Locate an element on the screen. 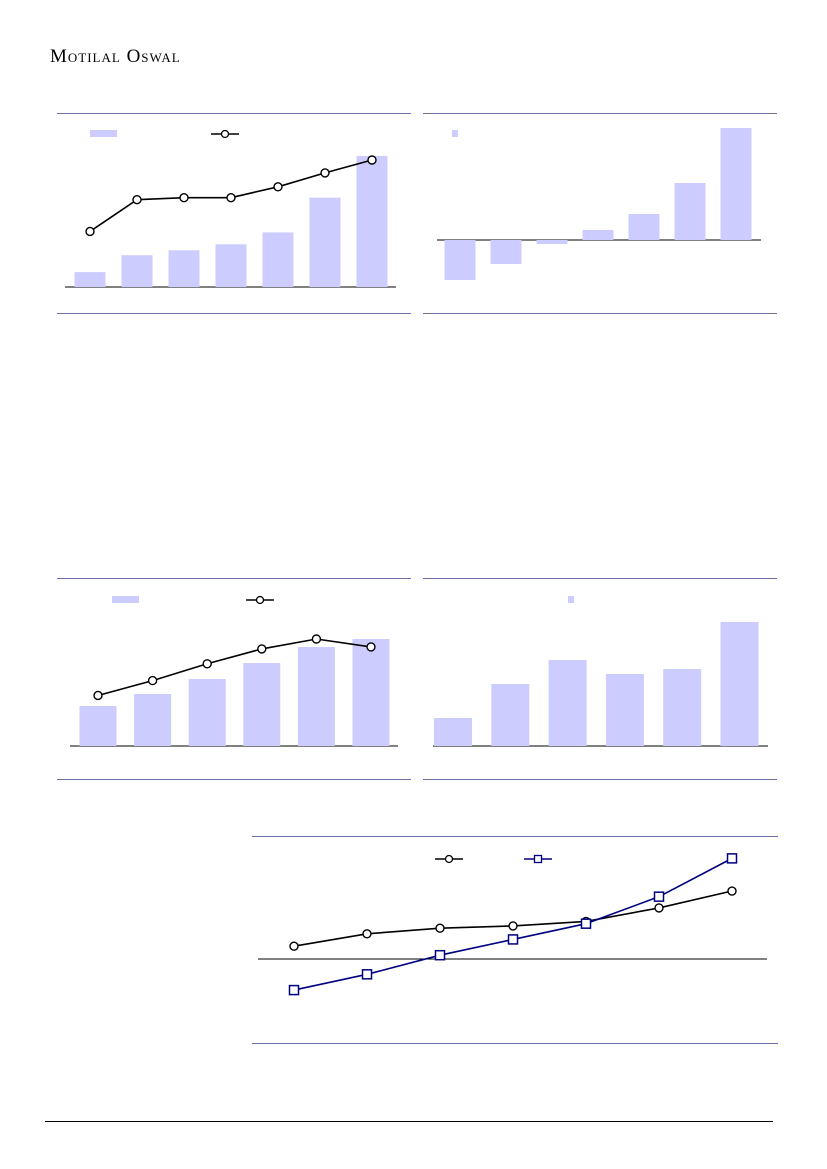  footer-rule is located at coordinates (409, 1121).